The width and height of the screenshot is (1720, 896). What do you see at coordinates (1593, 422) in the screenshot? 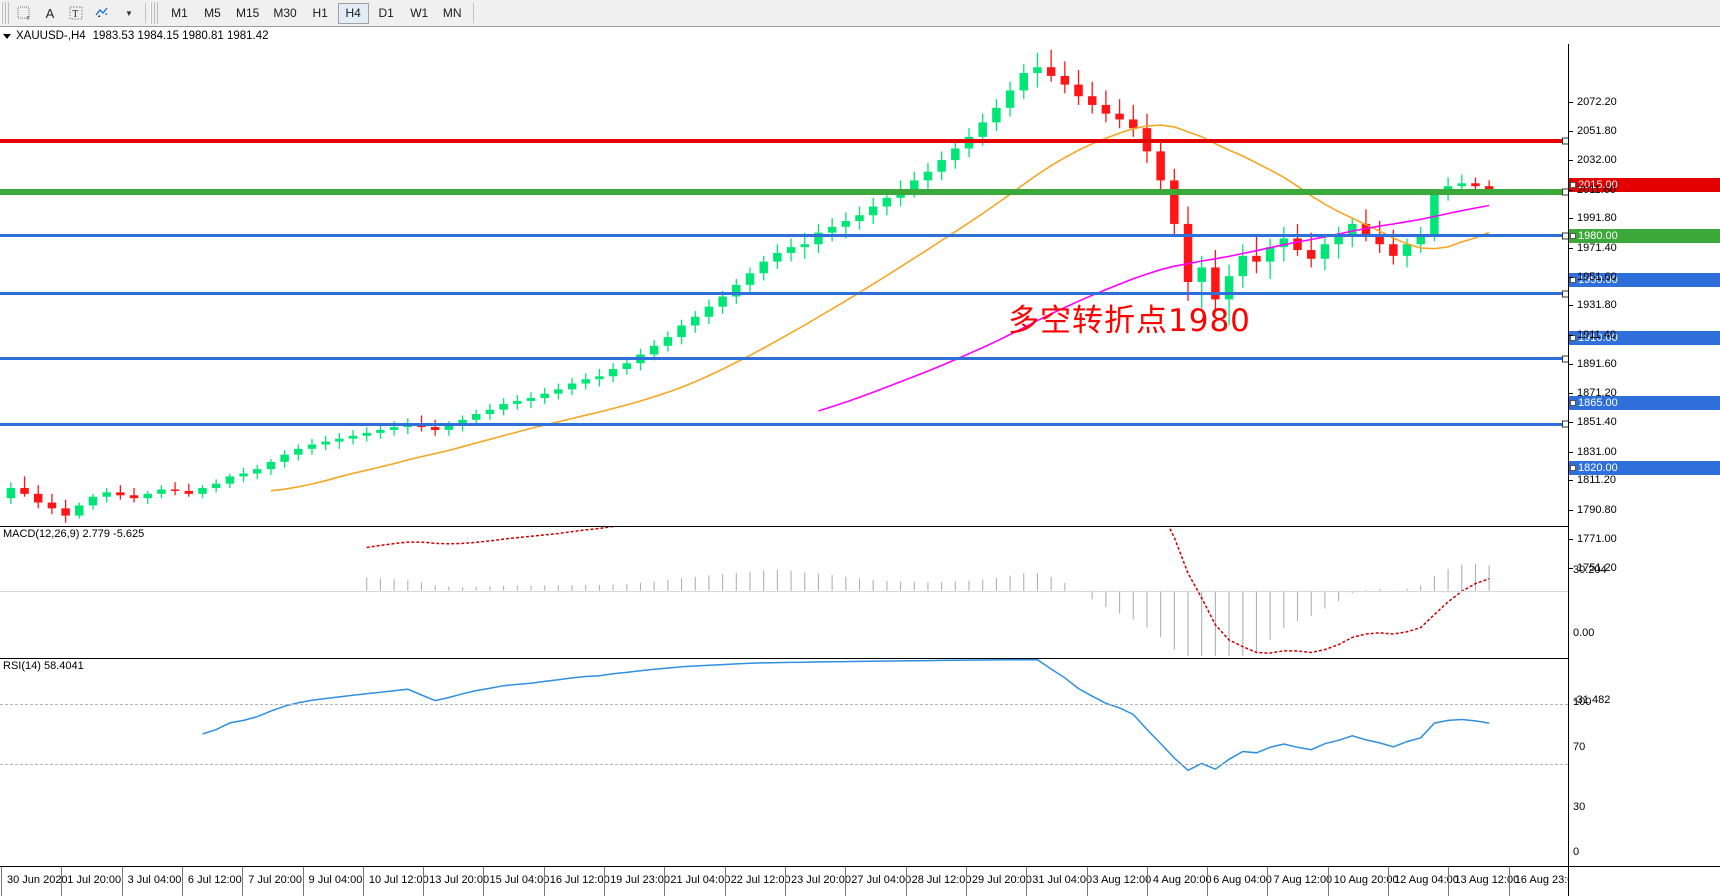
I see `price-tick-1851-40: 1851.40` at bounding box center [1593, 422].